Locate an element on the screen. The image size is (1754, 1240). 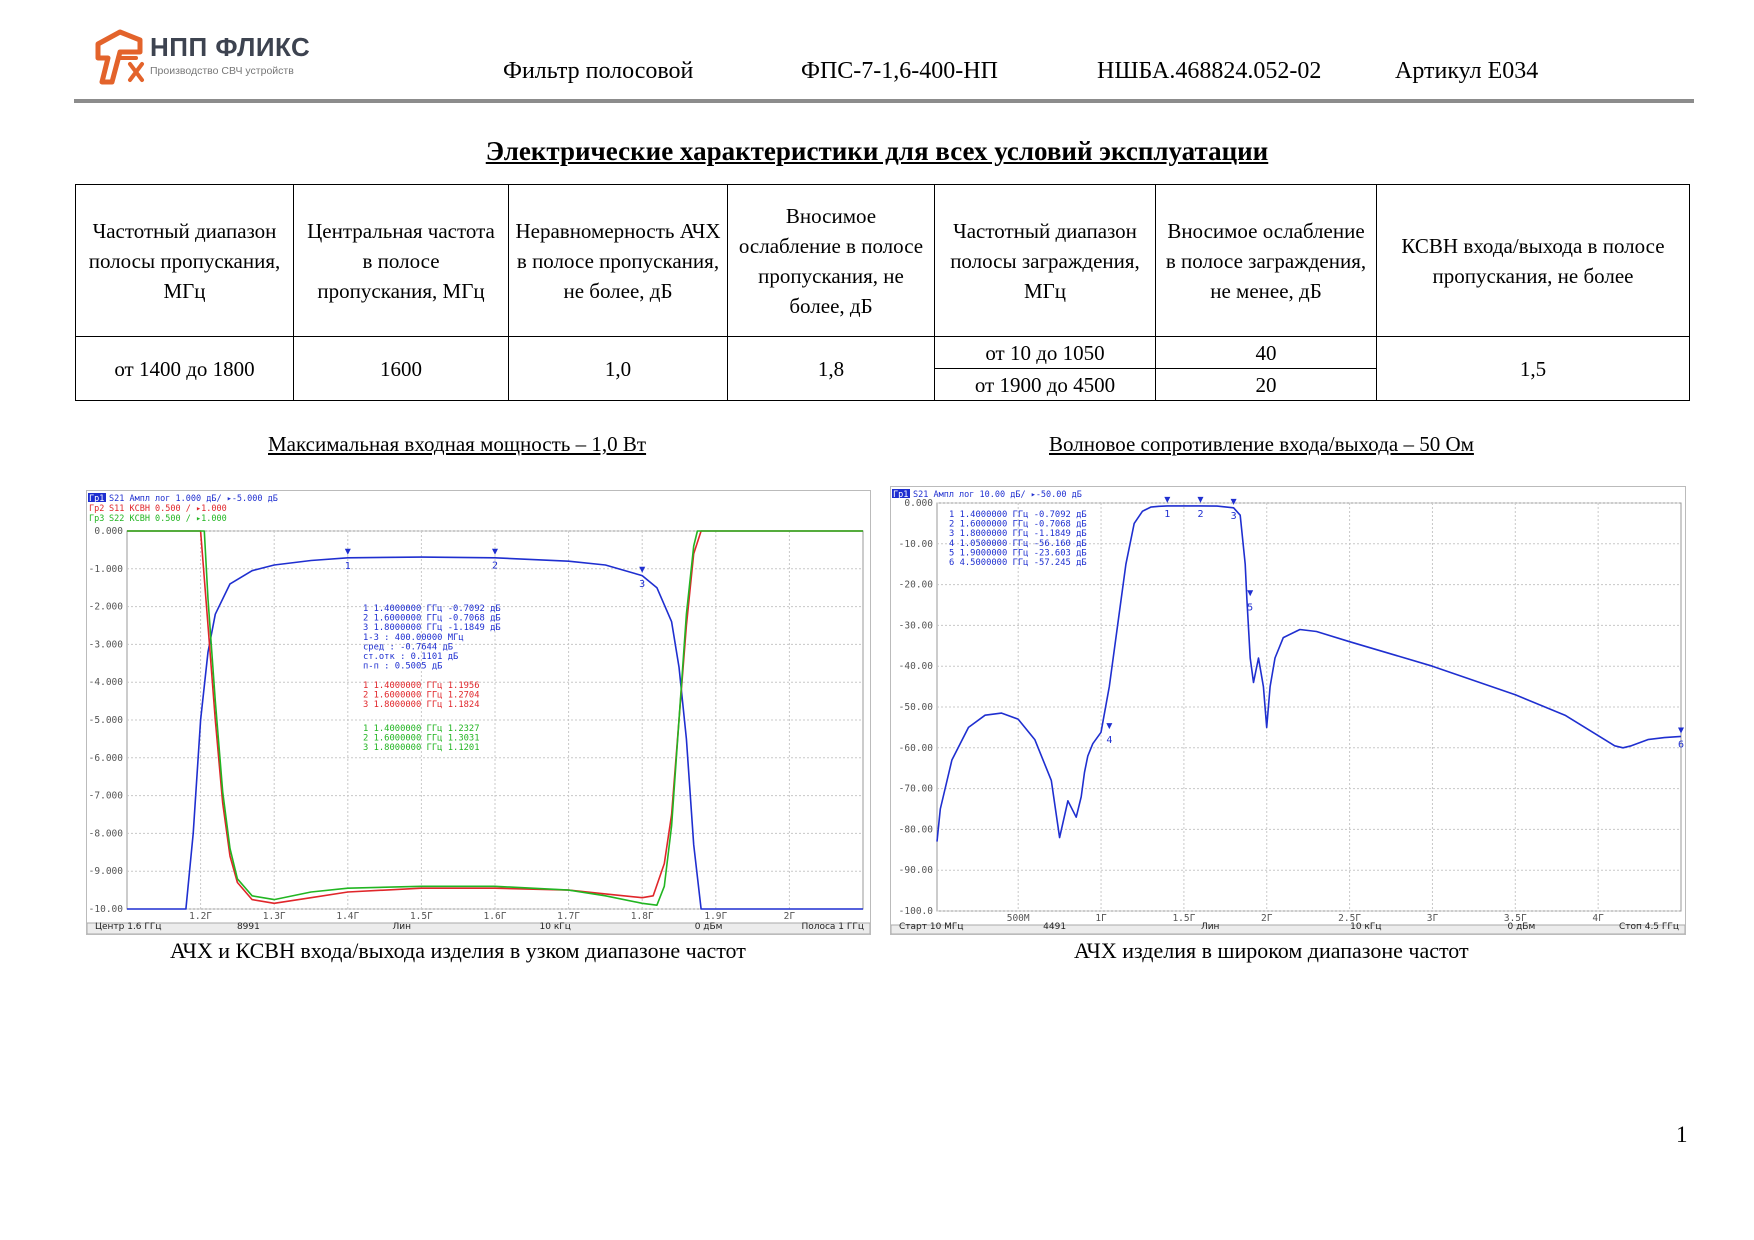
marker-label: 3 is located at coordinates (1234, 516).